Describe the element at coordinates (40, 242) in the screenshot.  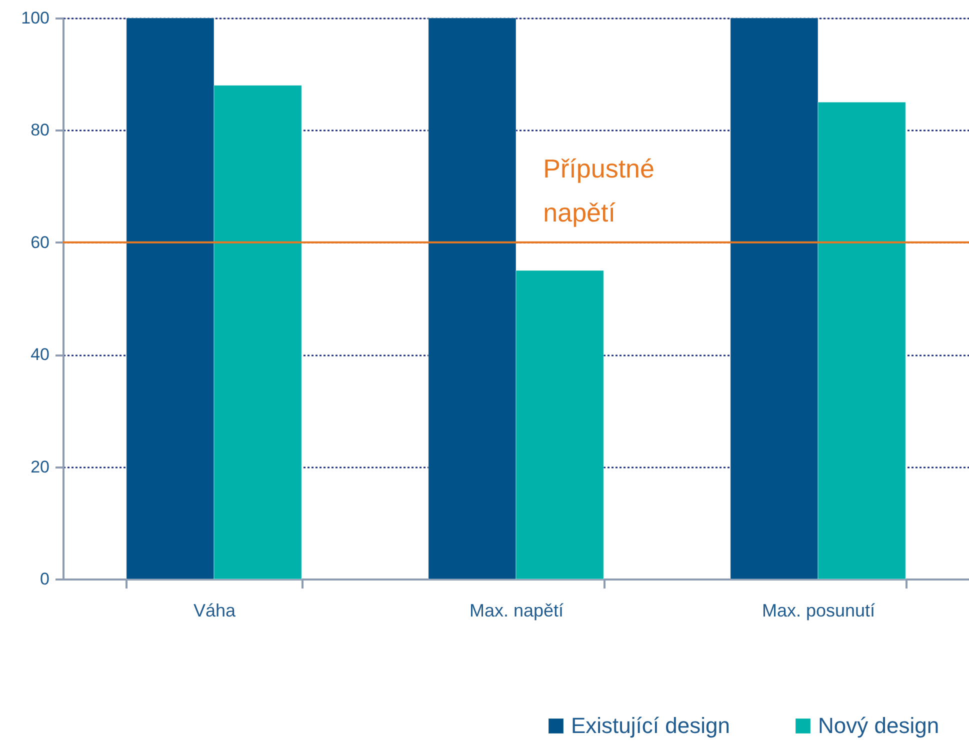
I see `y-tick-label: 60` at that location.